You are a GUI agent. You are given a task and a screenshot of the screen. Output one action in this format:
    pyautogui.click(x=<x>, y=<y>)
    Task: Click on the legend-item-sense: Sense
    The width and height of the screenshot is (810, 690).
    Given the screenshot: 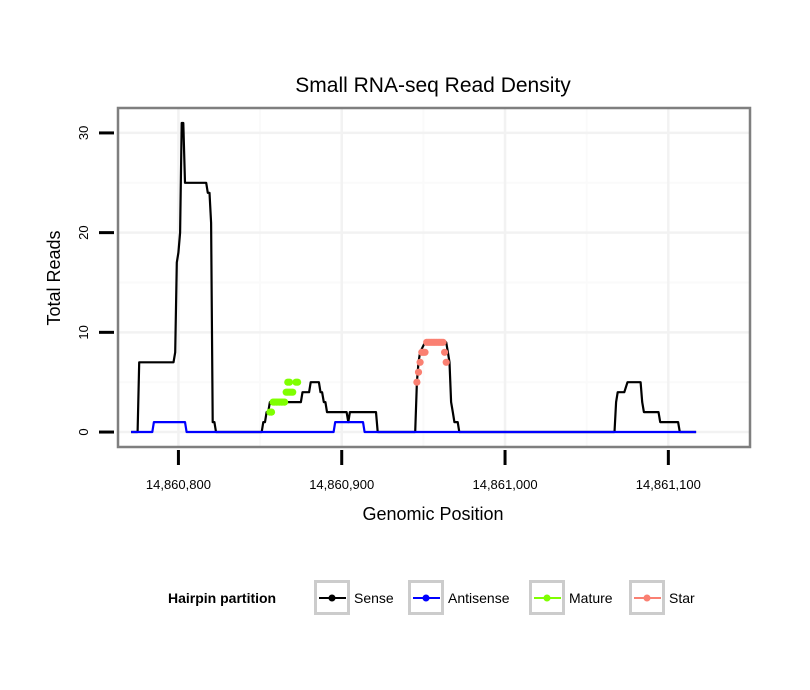 What is the action you would take?
    pyautogui.click(x=354, y=597)
    